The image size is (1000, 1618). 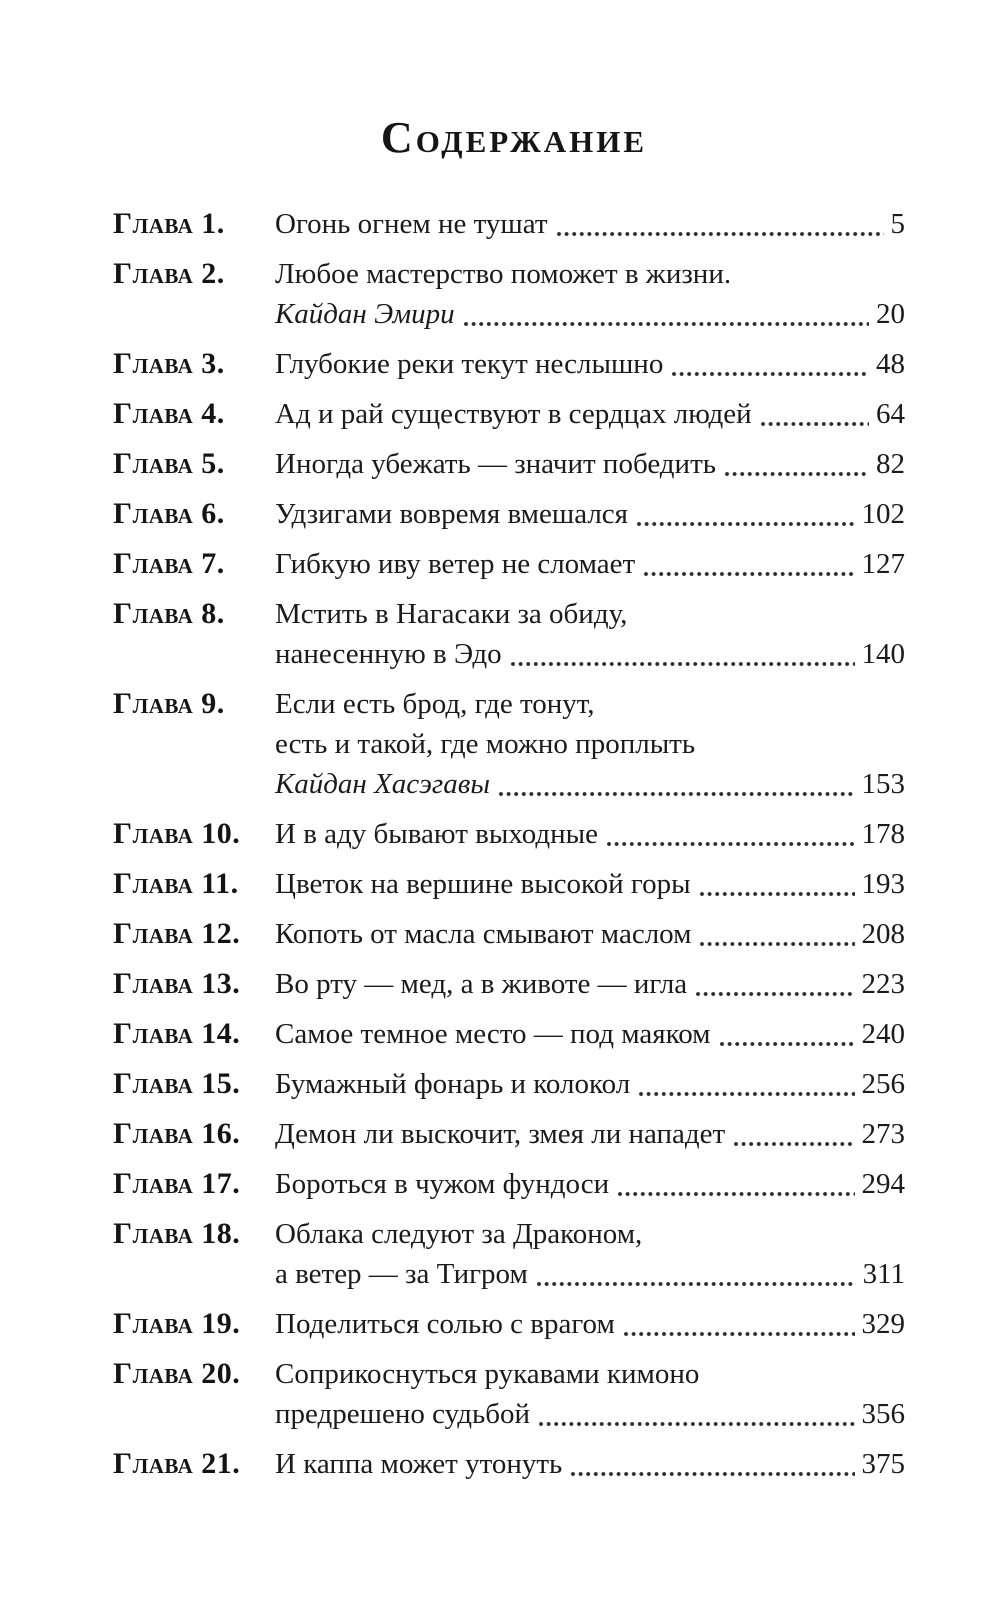 What do you see at coordinates (590, 274) in the screenshot?
I see `toc-entry-line: Любое мастерство поможет в жизни.` at bounding box center [590, 274].